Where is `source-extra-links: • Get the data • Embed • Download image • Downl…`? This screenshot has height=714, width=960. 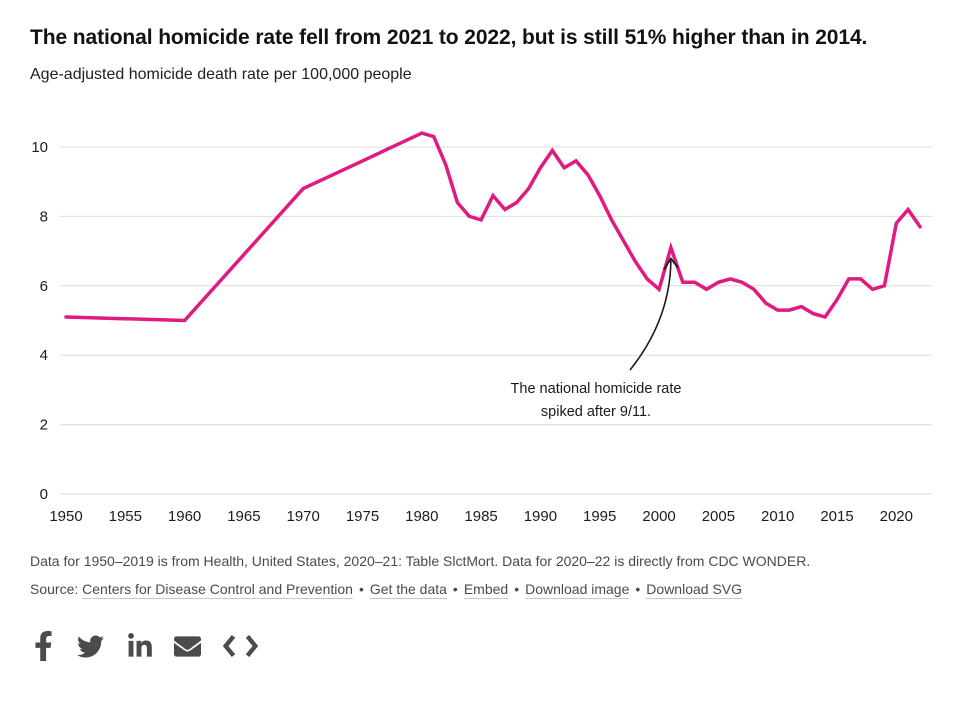
source-extra-links: • Get the data • Embed • Download image • Downl… is located at coordinates (548, 590).